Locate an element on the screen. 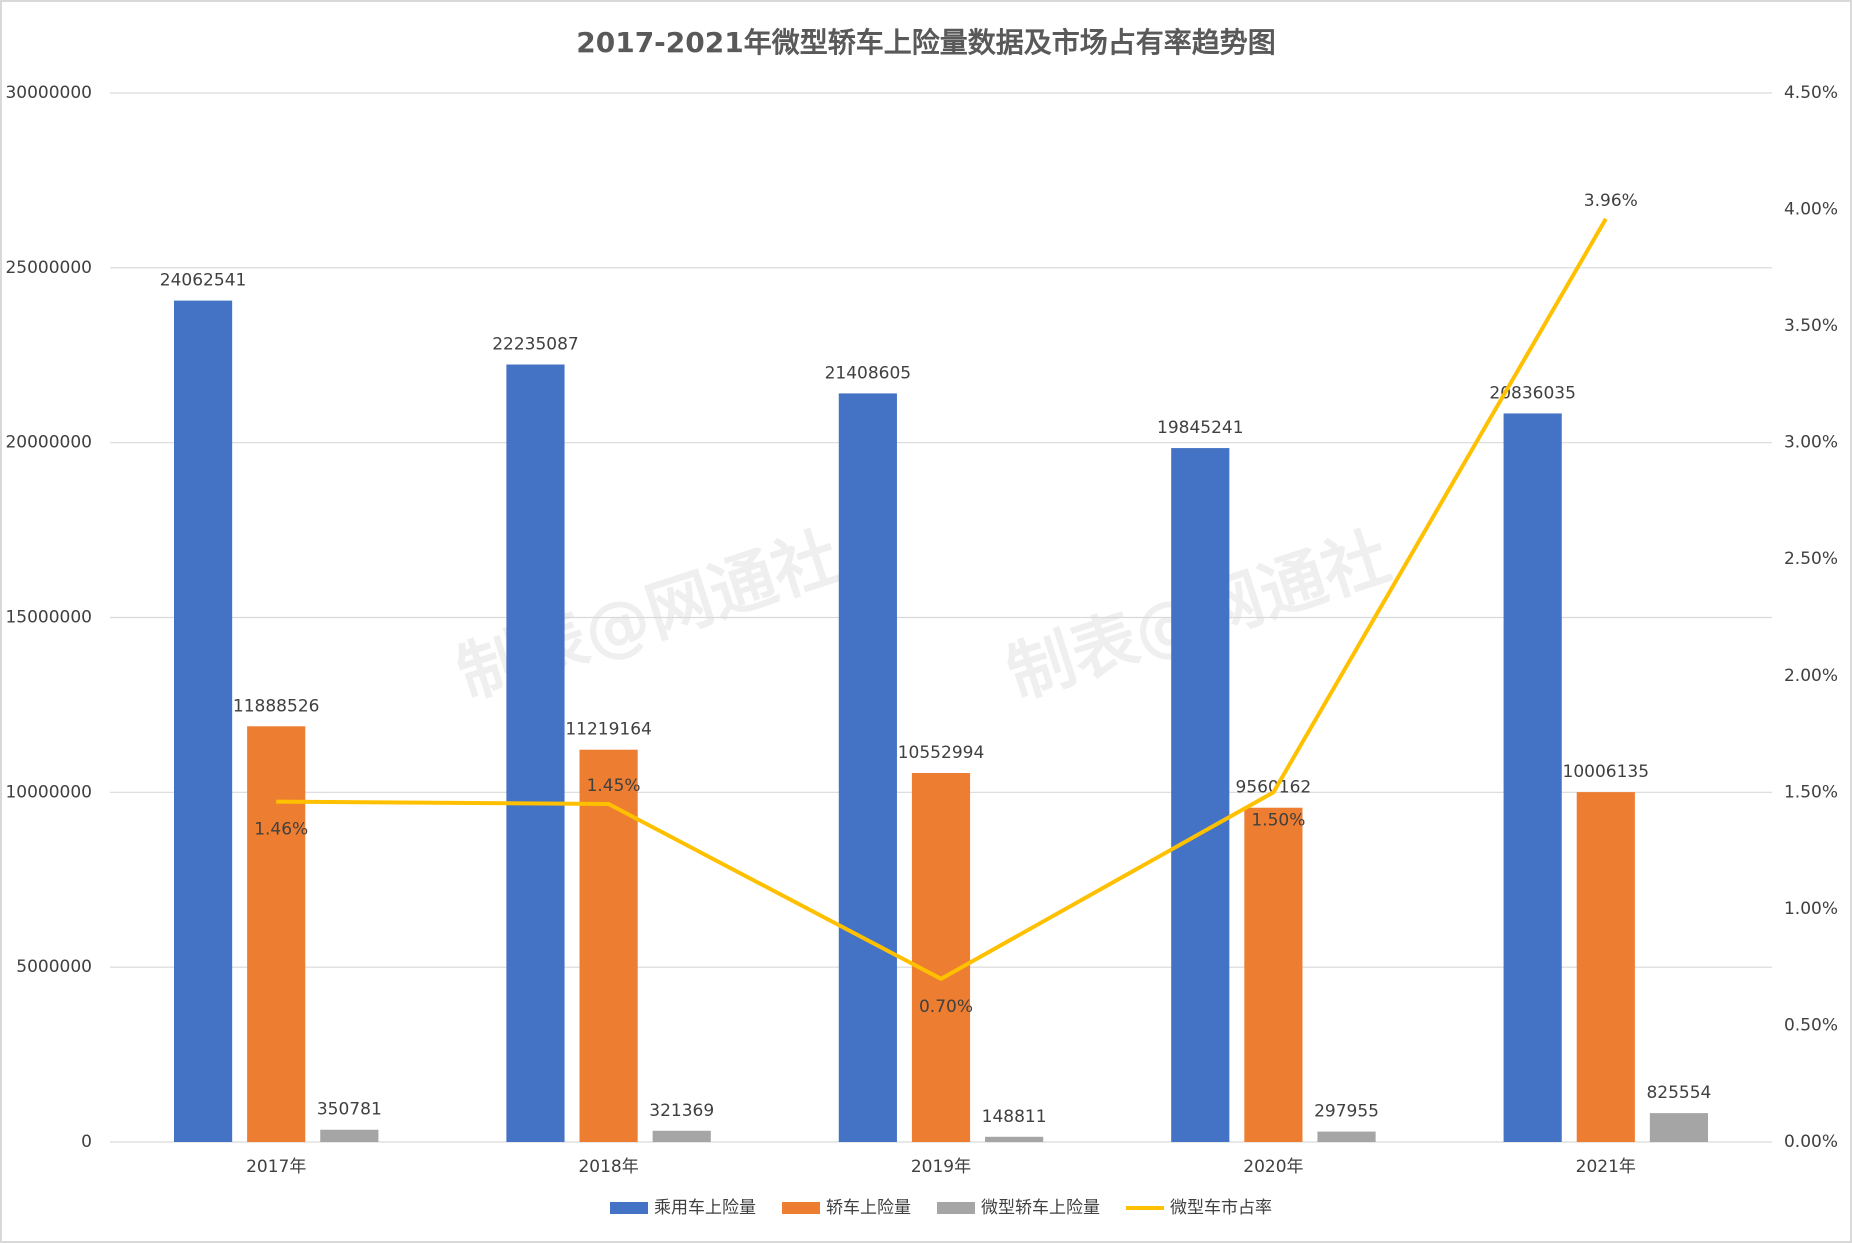  y2-tick-label: 4.00% is located at coordinates (1811, 210).